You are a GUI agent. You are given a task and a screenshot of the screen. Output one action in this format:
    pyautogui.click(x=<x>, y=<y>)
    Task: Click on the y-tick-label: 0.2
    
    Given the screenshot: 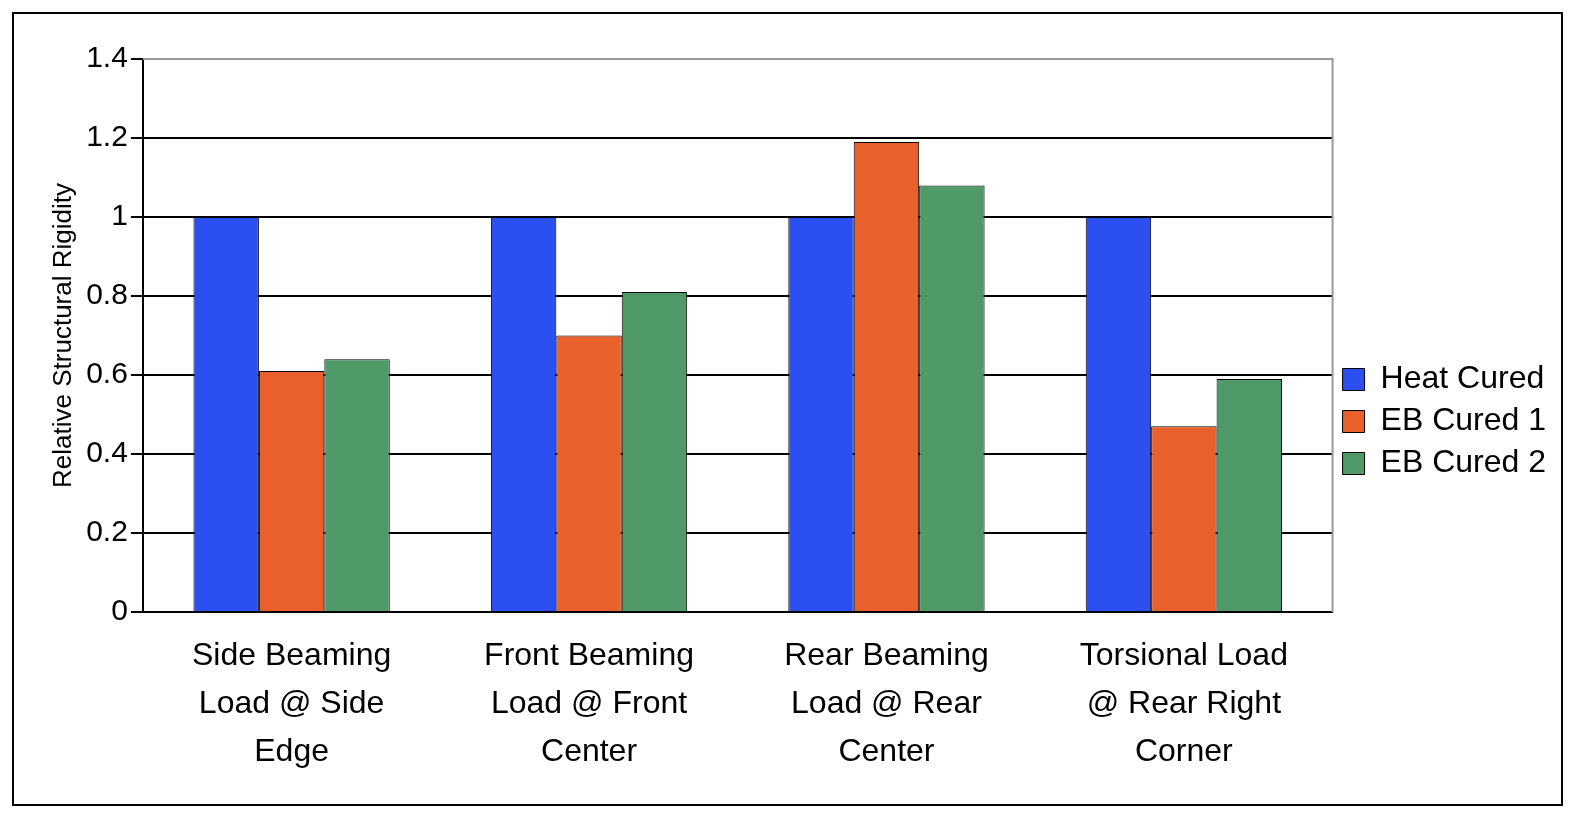 What is the action you would take?
    pyautogui.click(x=107, y=531)
    